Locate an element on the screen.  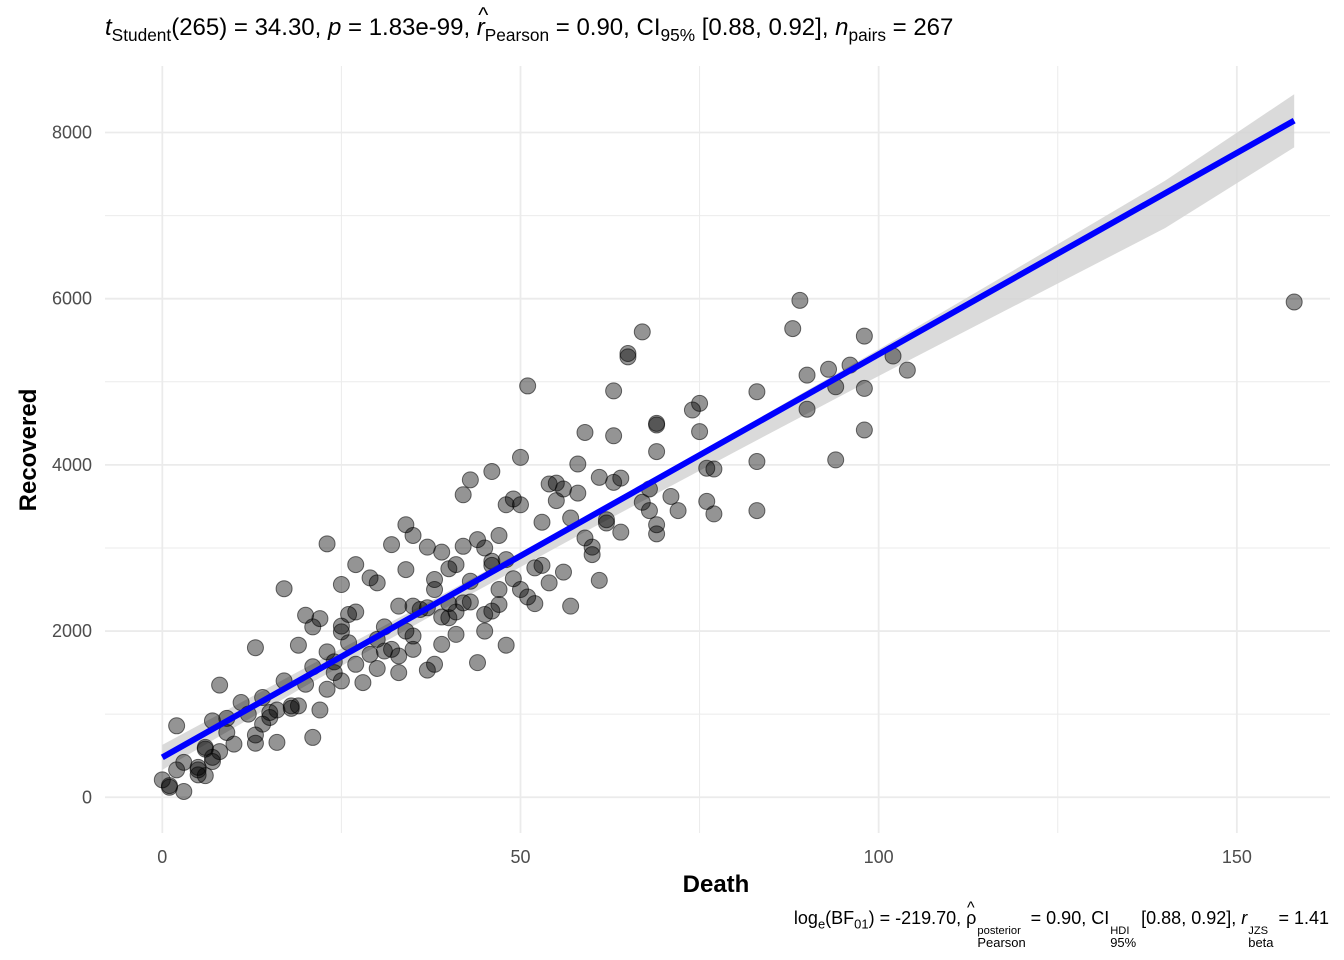
y-tick-label: 6000 is located at coordinates (72, 299).